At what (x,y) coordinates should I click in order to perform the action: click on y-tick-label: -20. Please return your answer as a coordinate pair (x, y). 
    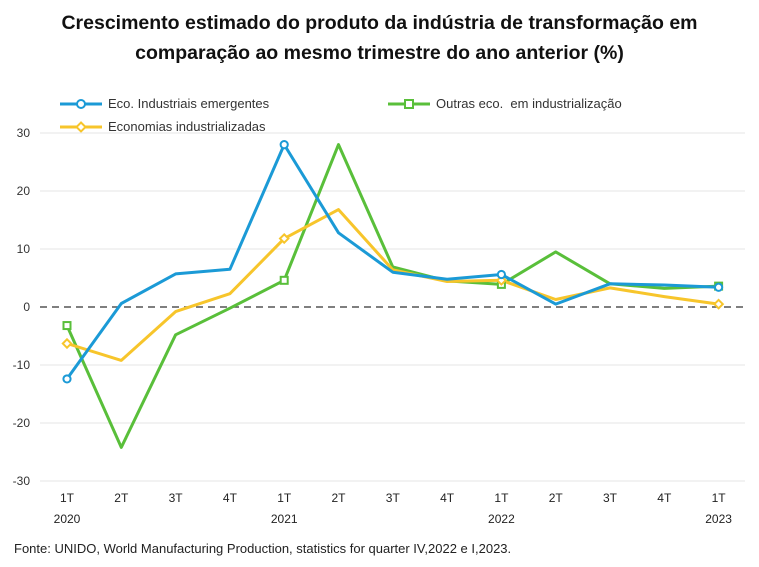
    Looking at the image, I should click on (22, 423).